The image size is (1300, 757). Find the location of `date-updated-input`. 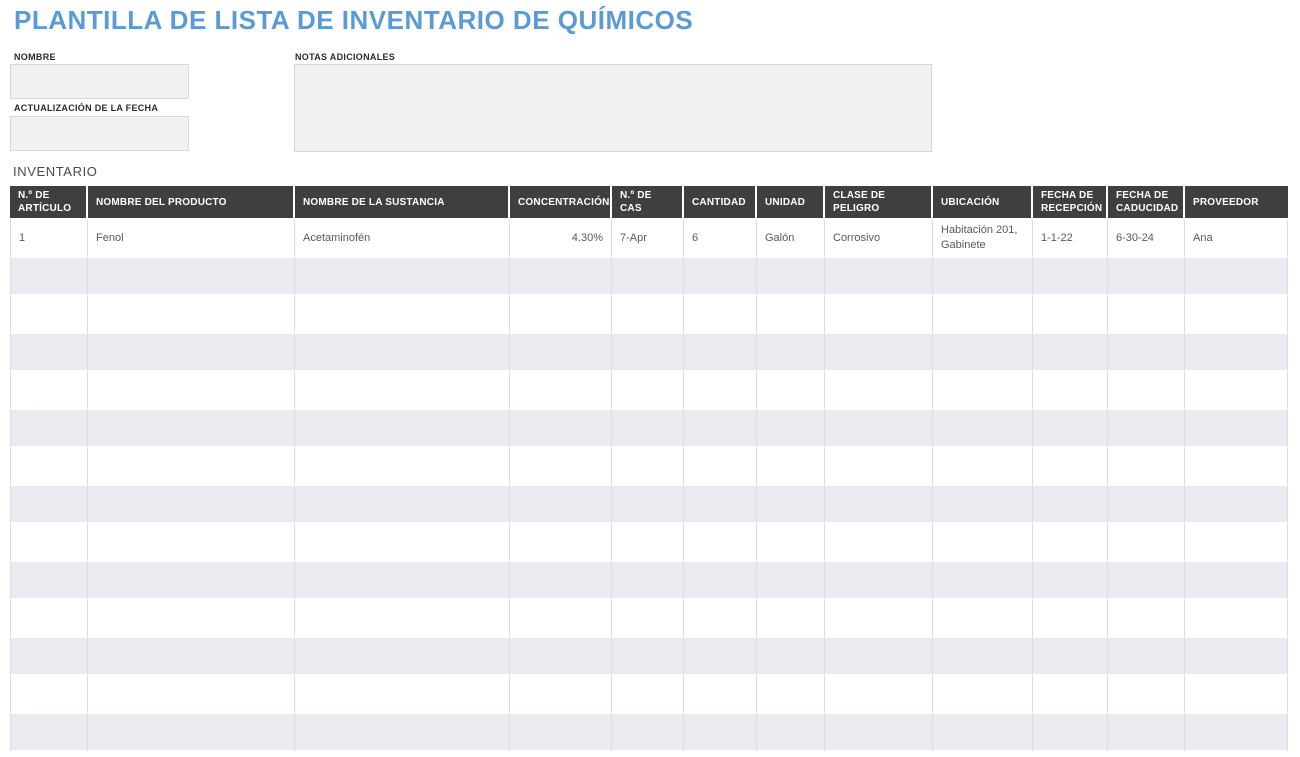

date-updated-input is located at coordinates (99, 133).